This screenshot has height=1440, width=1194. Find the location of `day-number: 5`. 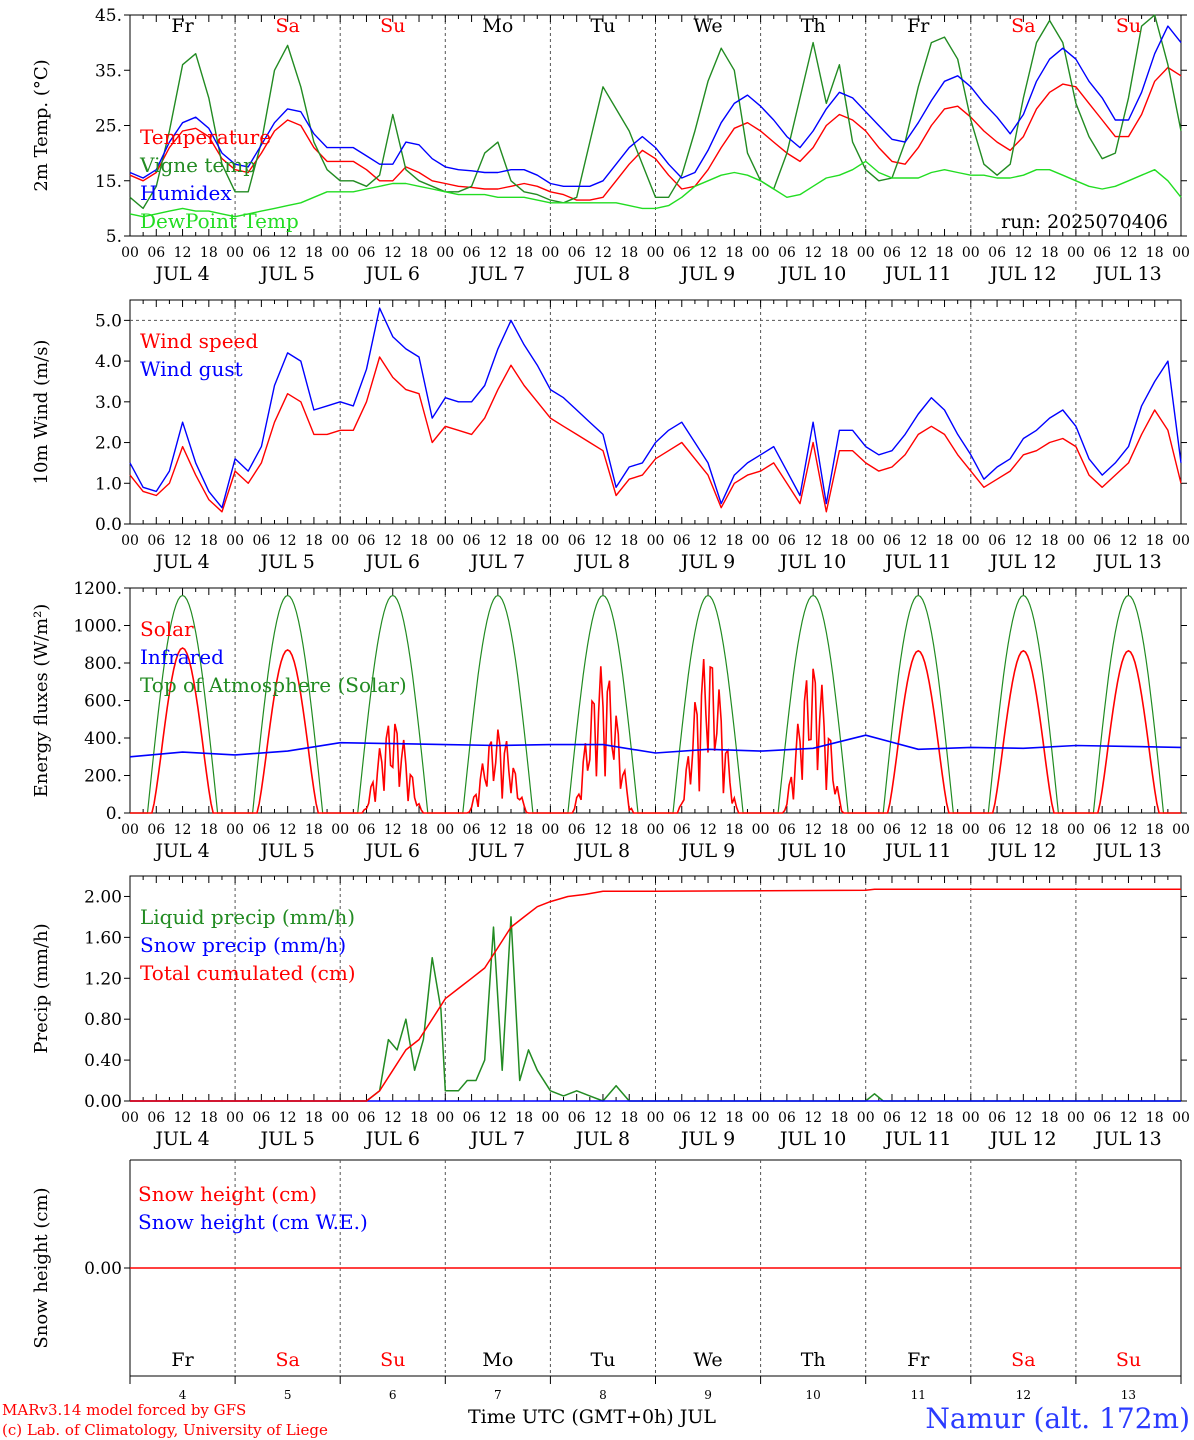

day-number: 5 is located at coordinates (288, 1395).